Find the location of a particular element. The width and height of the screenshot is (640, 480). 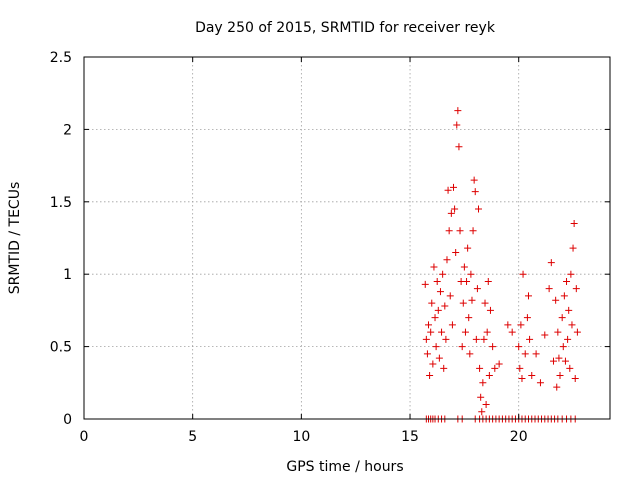

y-tick-label: 2 is located at coordinates (67, 130).